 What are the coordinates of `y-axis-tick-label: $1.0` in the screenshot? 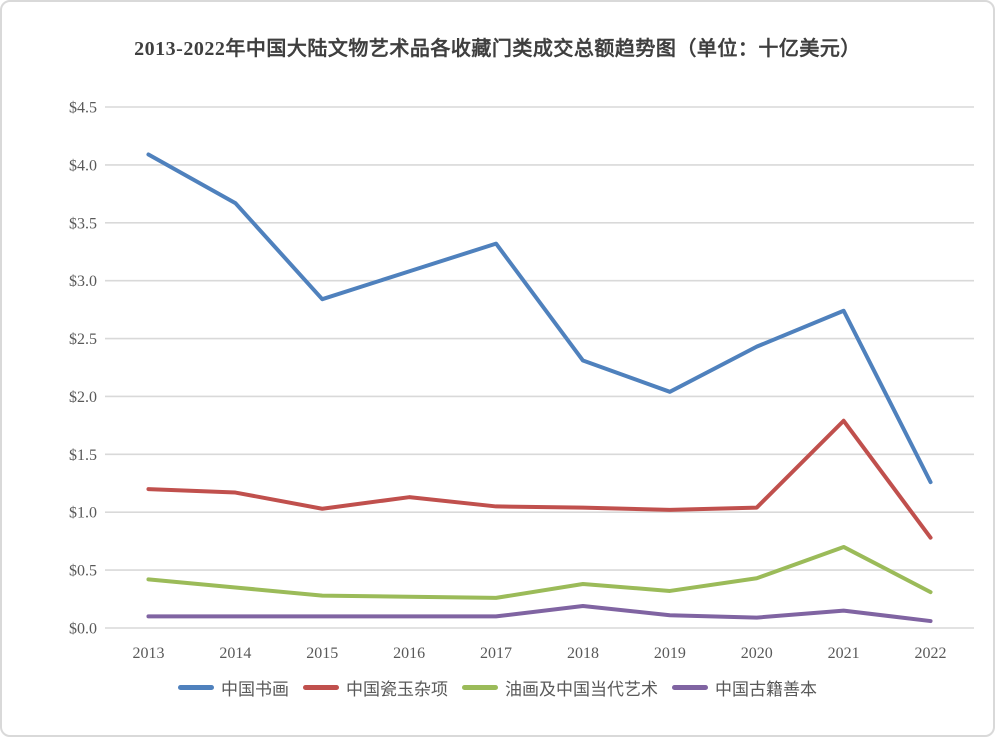 It's located at (83, 513).